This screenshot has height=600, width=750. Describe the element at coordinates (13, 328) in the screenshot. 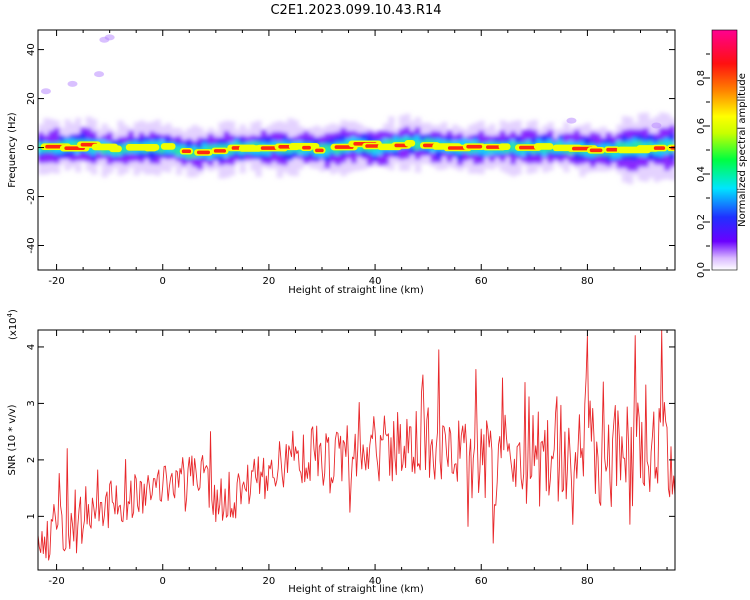

I see `scale-prefix: (x10` at that location.